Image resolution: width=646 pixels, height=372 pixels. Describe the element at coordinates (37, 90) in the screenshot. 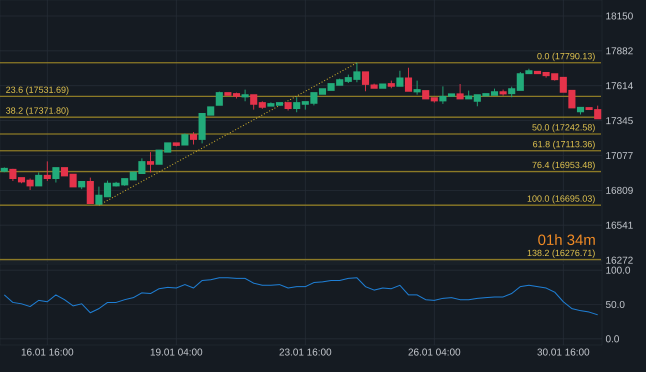

I see `ref-line-label: 23.6 (17531.69)` at that location.